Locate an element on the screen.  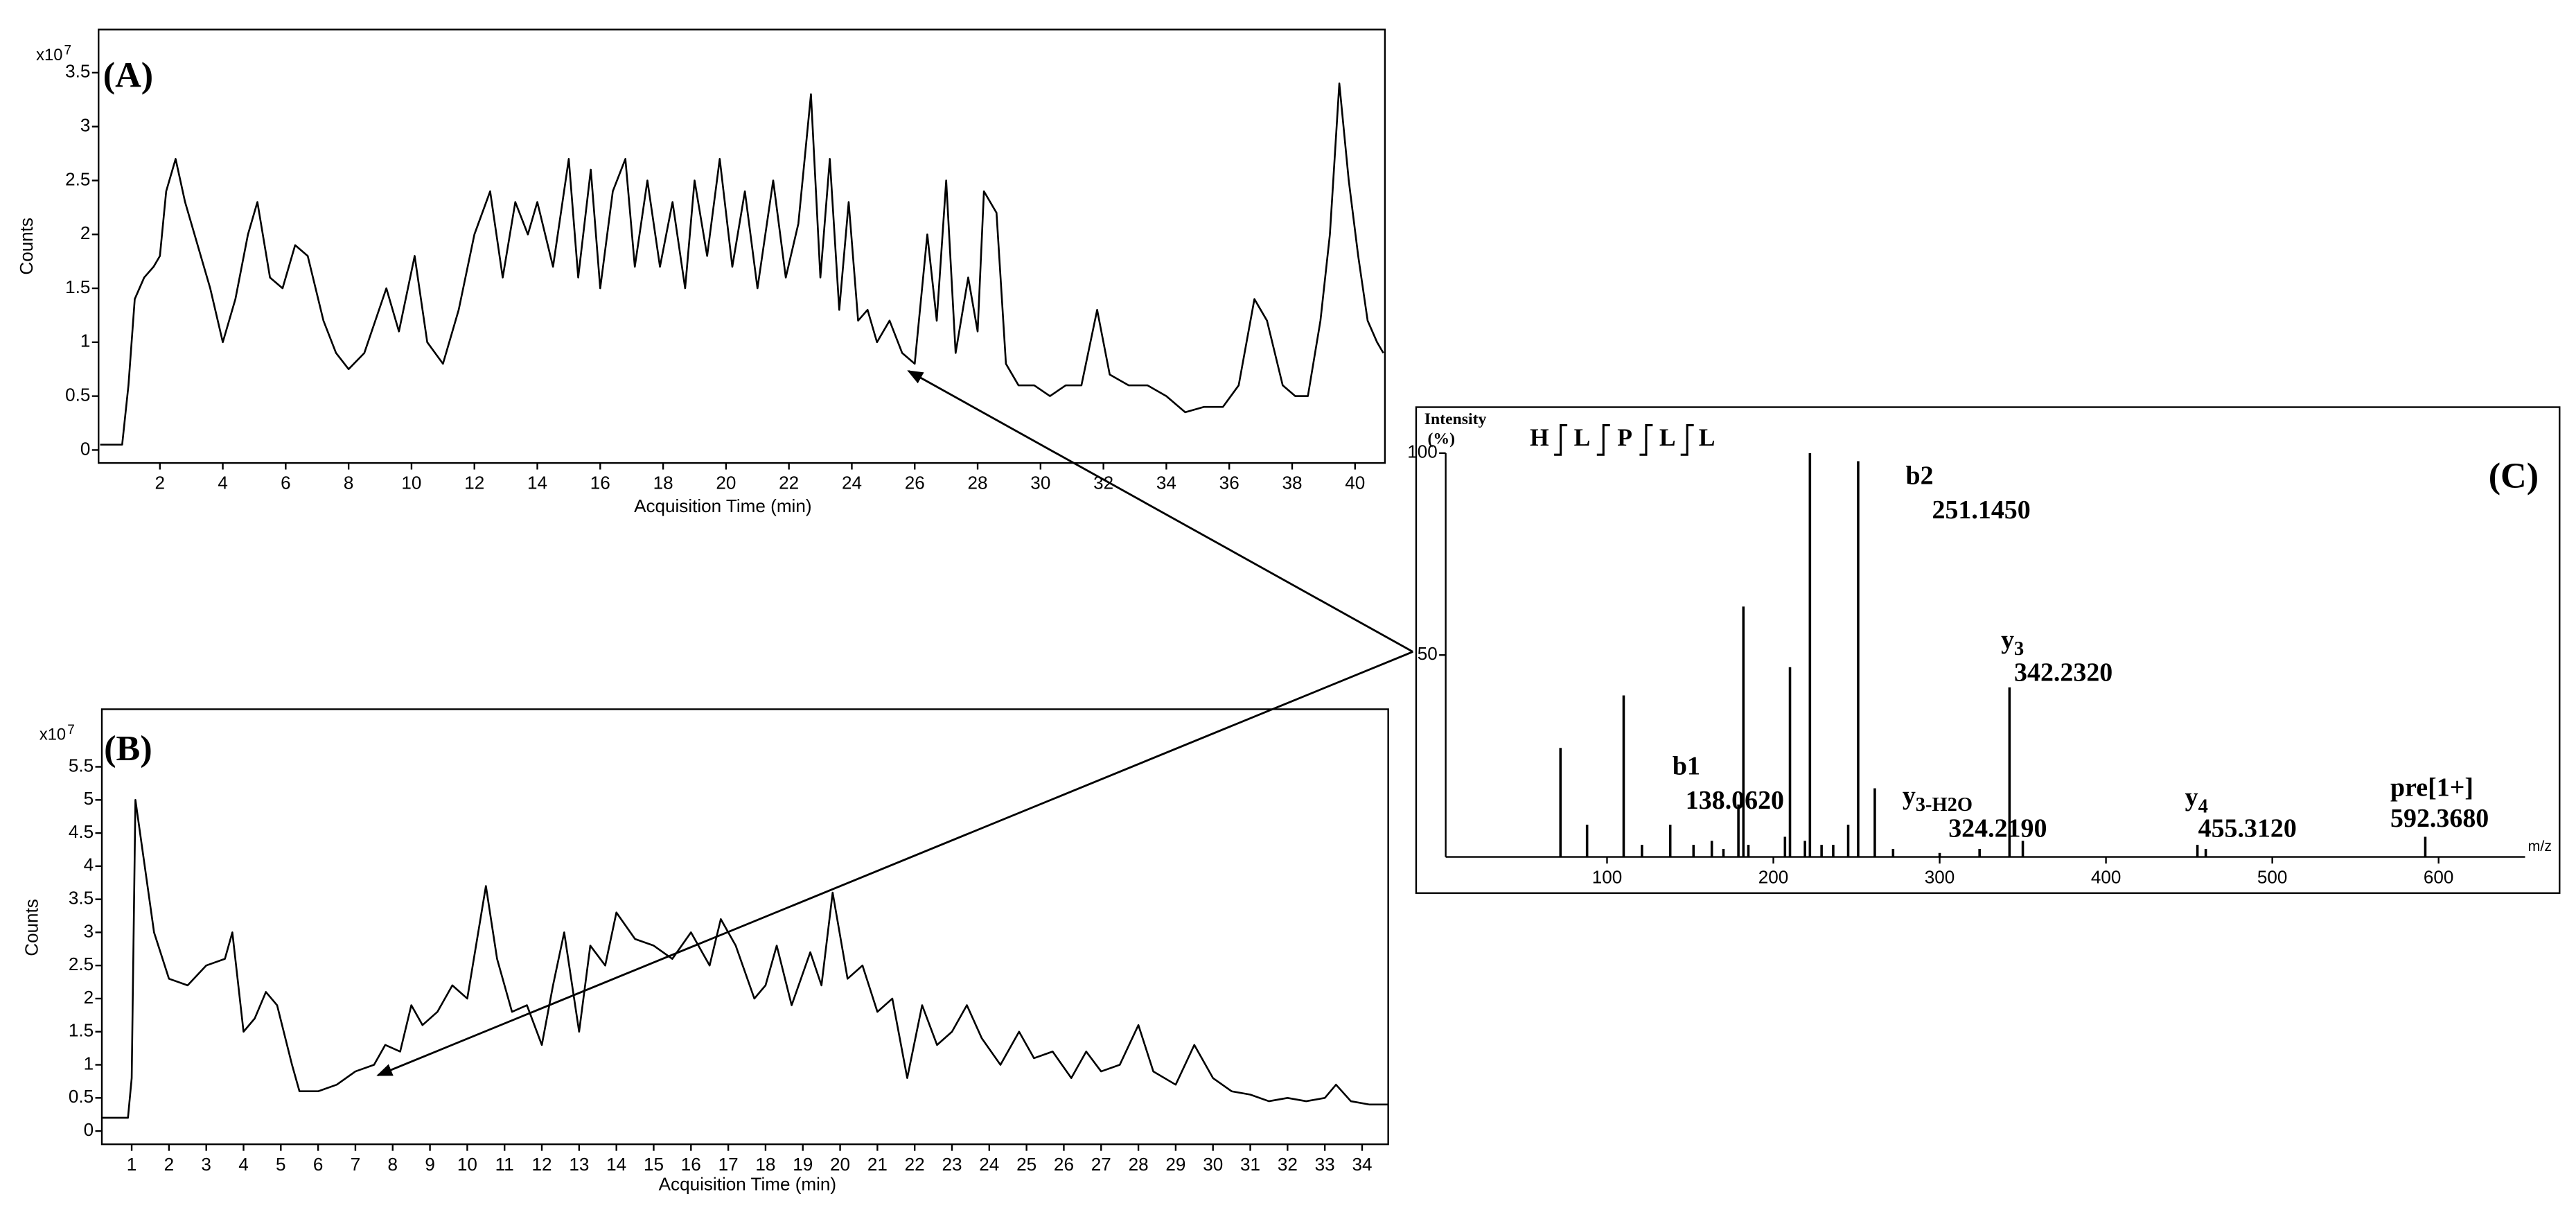
panel-label: (A) is located at coordinates (128, 76).